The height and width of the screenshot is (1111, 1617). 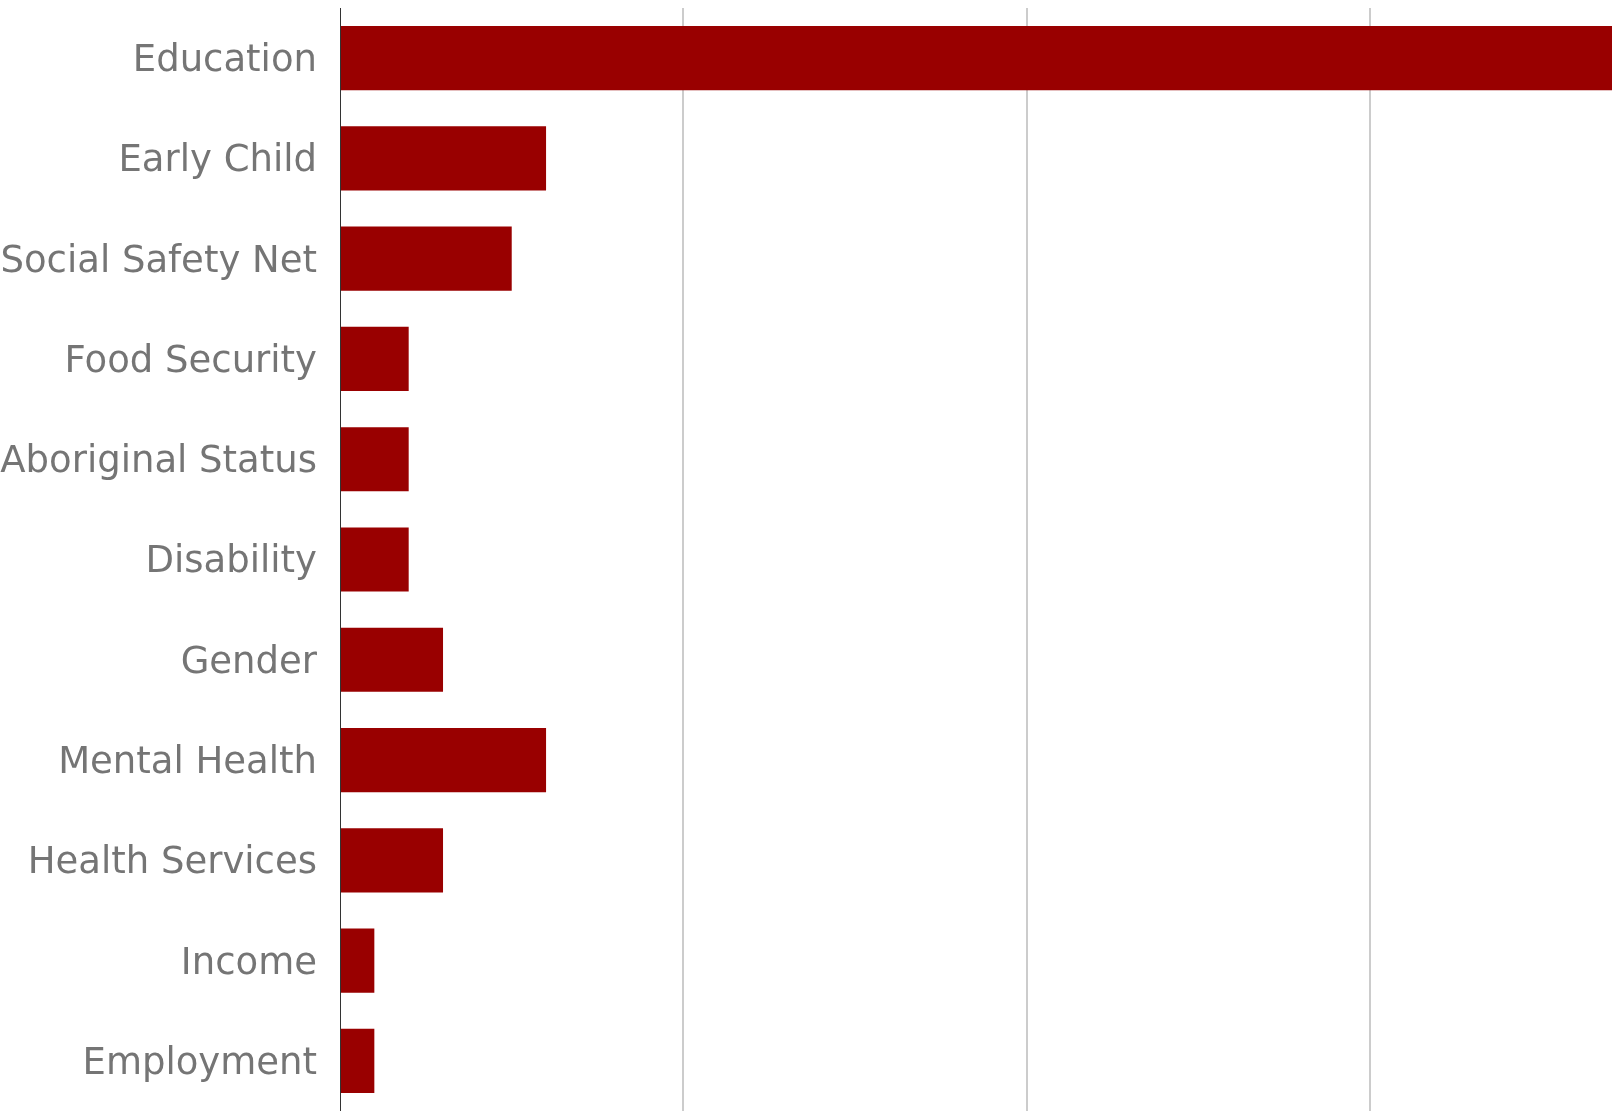 What do you see at coordinates (249, 660) in the screenshot?
I see `y-tick-label: Gender` at bounding box center [249, 660].